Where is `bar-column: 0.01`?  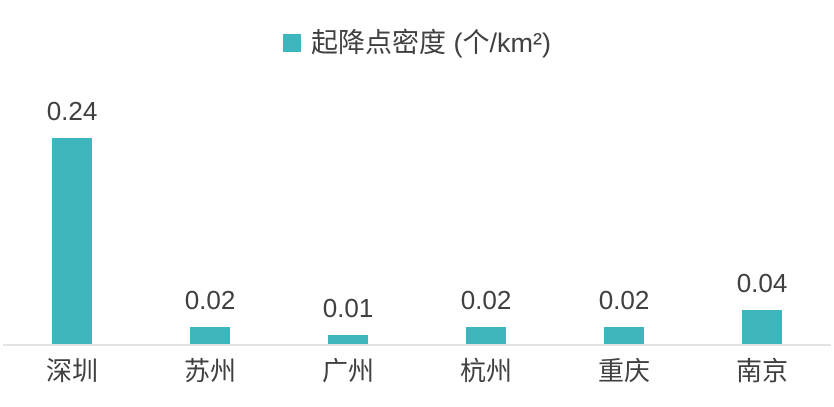
bar-column: 0.01 is located at coordinates (348, 172).